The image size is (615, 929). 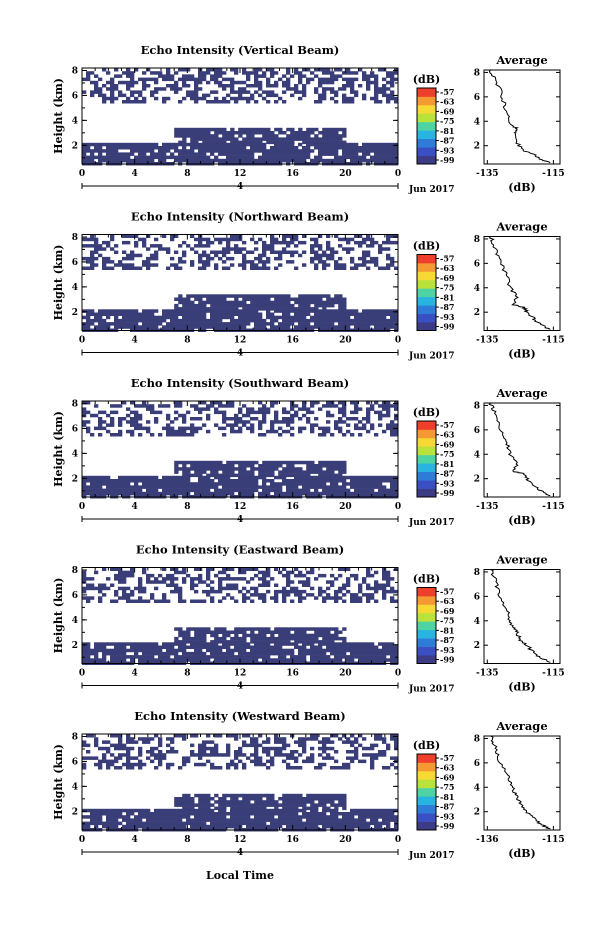 I want to click on date-label: Jun 2017, so click(x=431, y=190).